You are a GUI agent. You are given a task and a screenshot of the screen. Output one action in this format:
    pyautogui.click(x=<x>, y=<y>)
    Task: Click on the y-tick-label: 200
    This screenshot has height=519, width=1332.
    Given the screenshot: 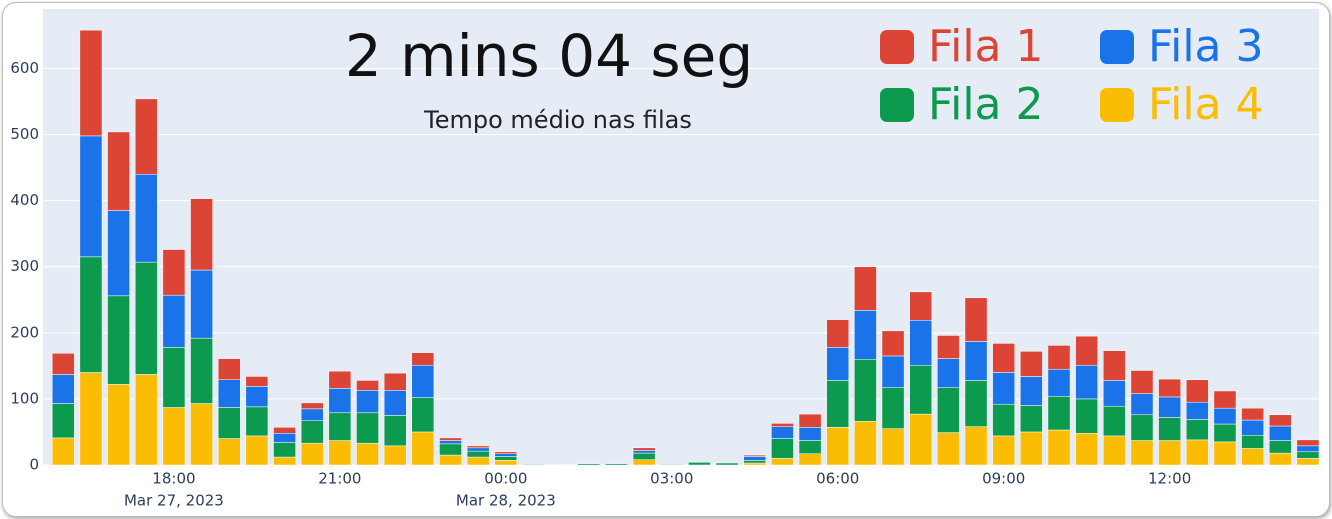 What is the action you would take?
    pyautogui.click(x=24, y=332)
    